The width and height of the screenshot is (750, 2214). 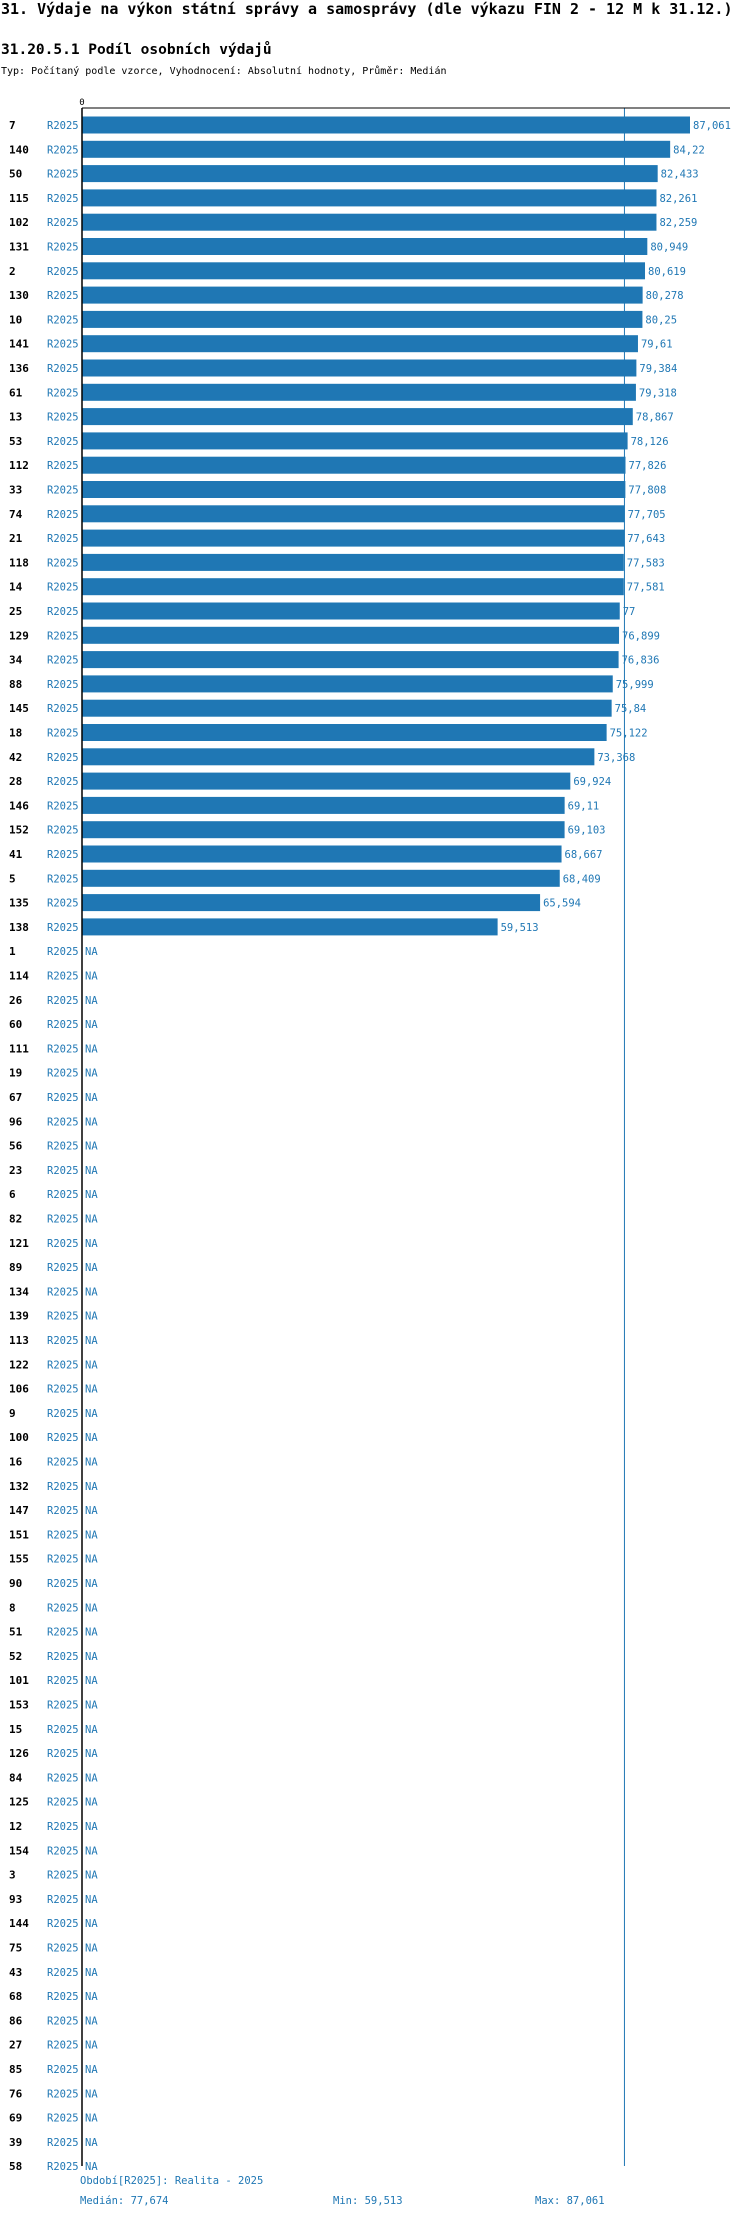 What do you see at coordinates (15, 757) in the screenshot?
I see `category-label: 42` at bounding box center [15, 757].